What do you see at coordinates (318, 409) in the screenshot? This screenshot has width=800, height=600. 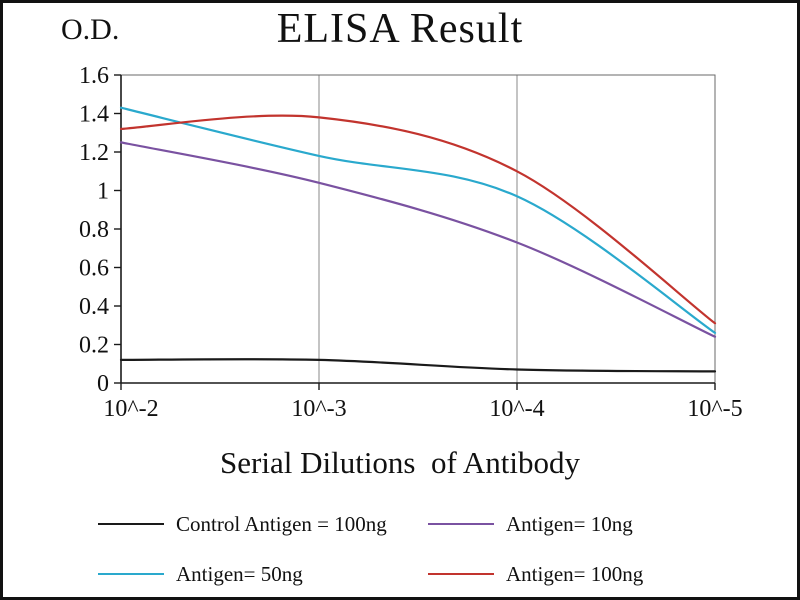 I see `x-tick-label: 10^-3` at bounding box center [318, 409].